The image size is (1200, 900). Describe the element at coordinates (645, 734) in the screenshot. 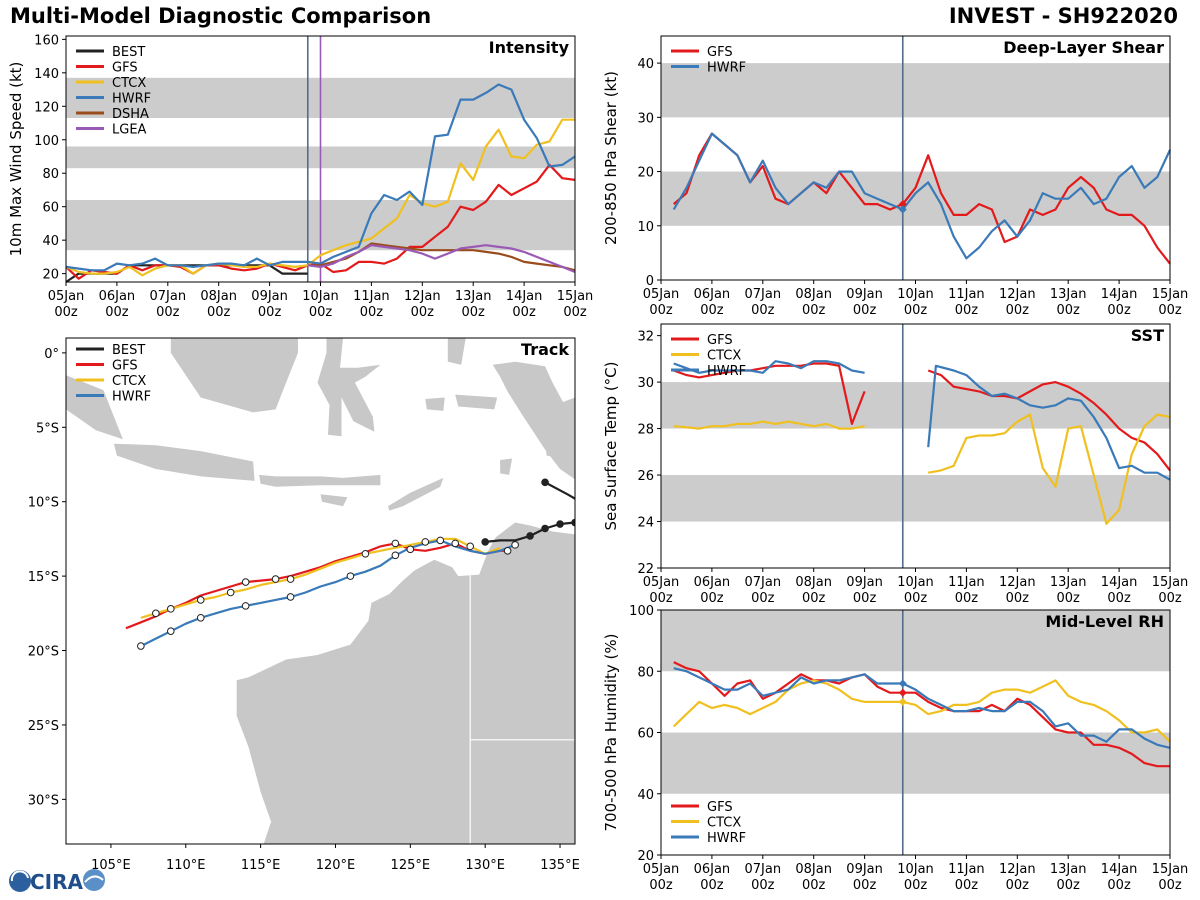

I see `y-tick-label: 60` at that location.